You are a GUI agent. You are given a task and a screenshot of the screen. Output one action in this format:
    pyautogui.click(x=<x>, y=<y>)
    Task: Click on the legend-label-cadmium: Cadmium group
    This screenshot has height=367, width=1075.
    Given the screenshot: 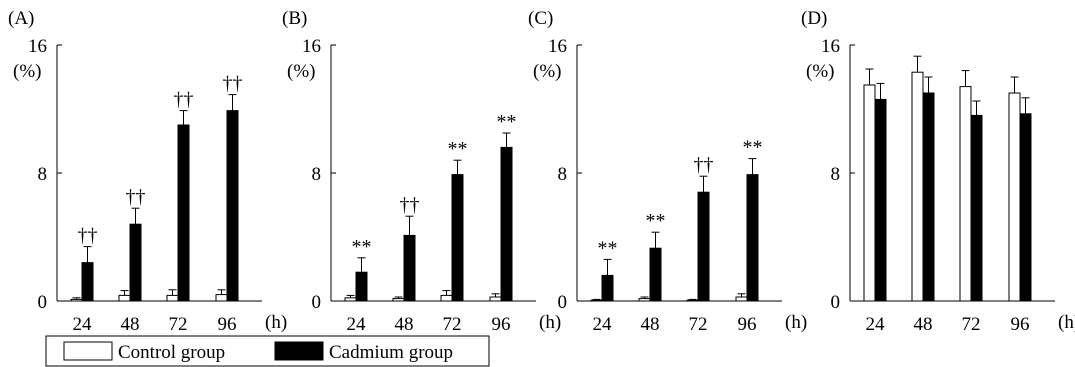 What is the action you would take?
    pyautogui.click(x=391, y=352)
    